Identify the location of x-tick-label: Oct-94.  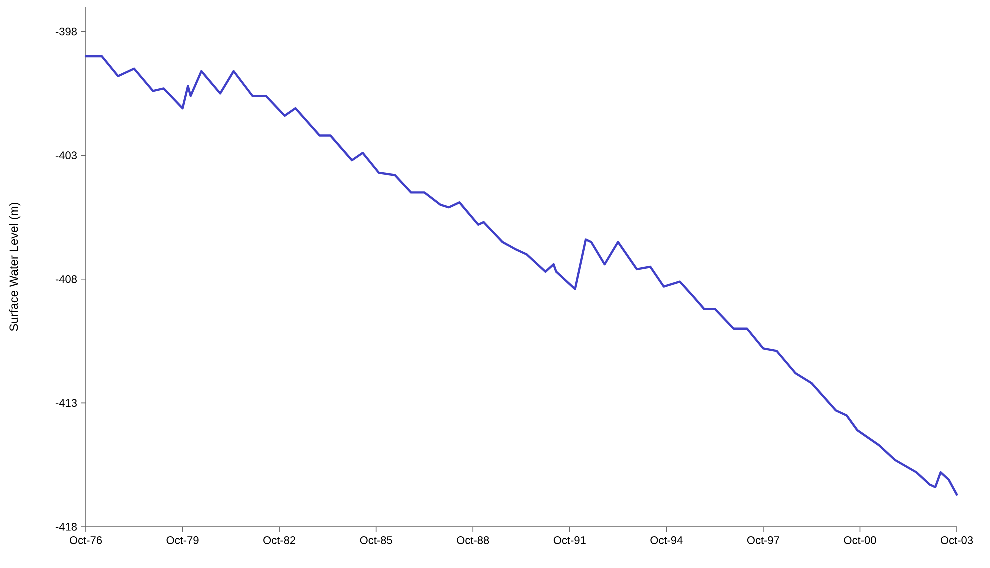
(666, 540).